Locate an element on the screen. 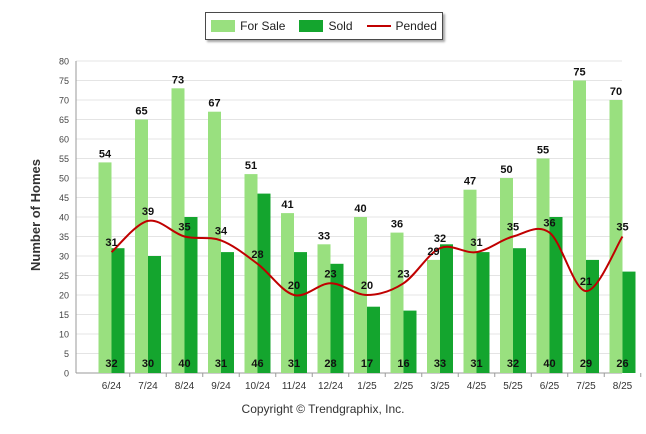 This screenshot has height=434, width=646. y-tick-label: 80 is located at coordinates (64, 62).